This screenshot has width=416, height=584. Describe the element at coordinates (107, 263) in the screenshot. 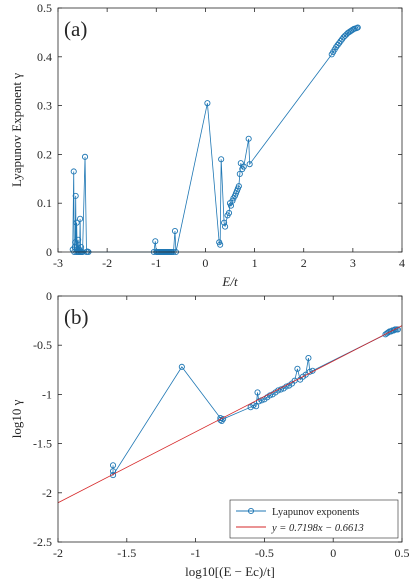

I see `panel-a-xtick-label: -2` at that location.